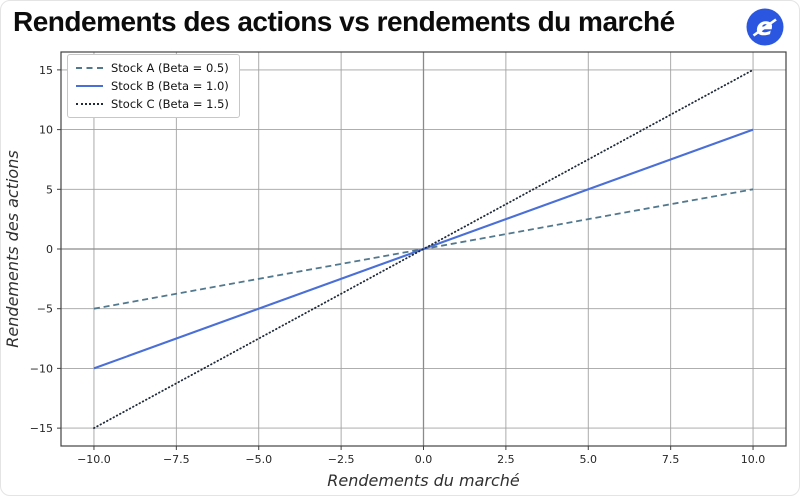 The width and height of the screenshot is (800, 496). I want to click on y-tick-label: −10, so click(41, 368).